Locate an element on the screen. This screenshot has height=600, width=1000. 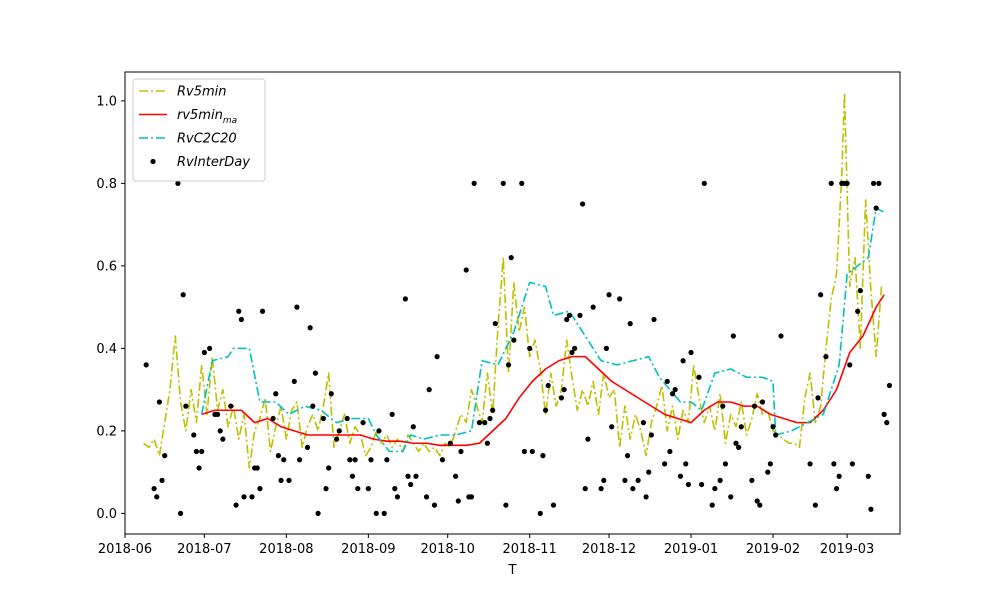
y-tick-label: 1.0 is located at coordinates (106, 101).